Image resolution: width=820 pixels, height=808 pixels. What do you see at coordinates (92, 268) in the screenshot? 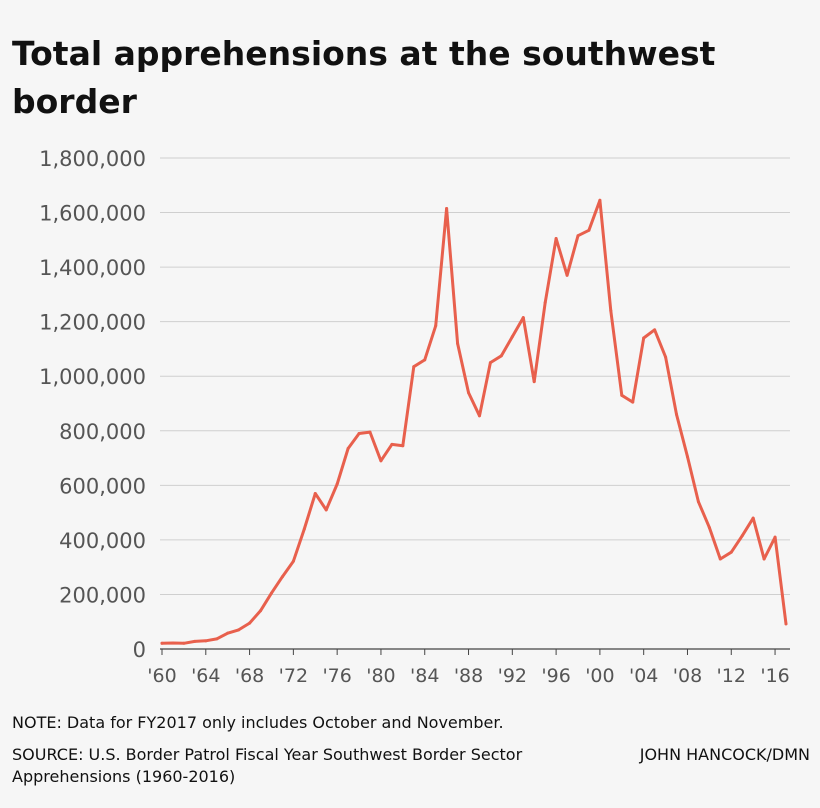
I see `y-tick-label: 1,400,000` at bounding box center [92, 268].